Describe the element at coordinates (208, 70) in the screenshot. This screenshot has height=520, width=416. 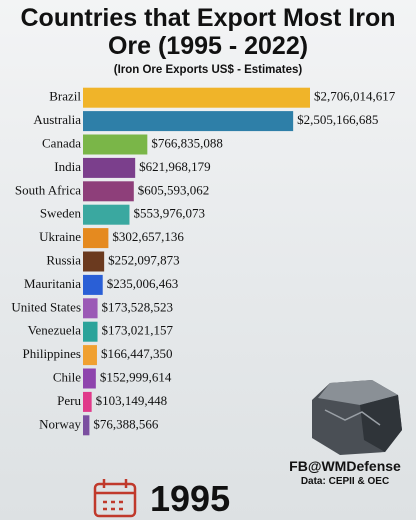
I see `chart-subtitle: (Iron Ore Exports US$ - Estimates)` at that location.